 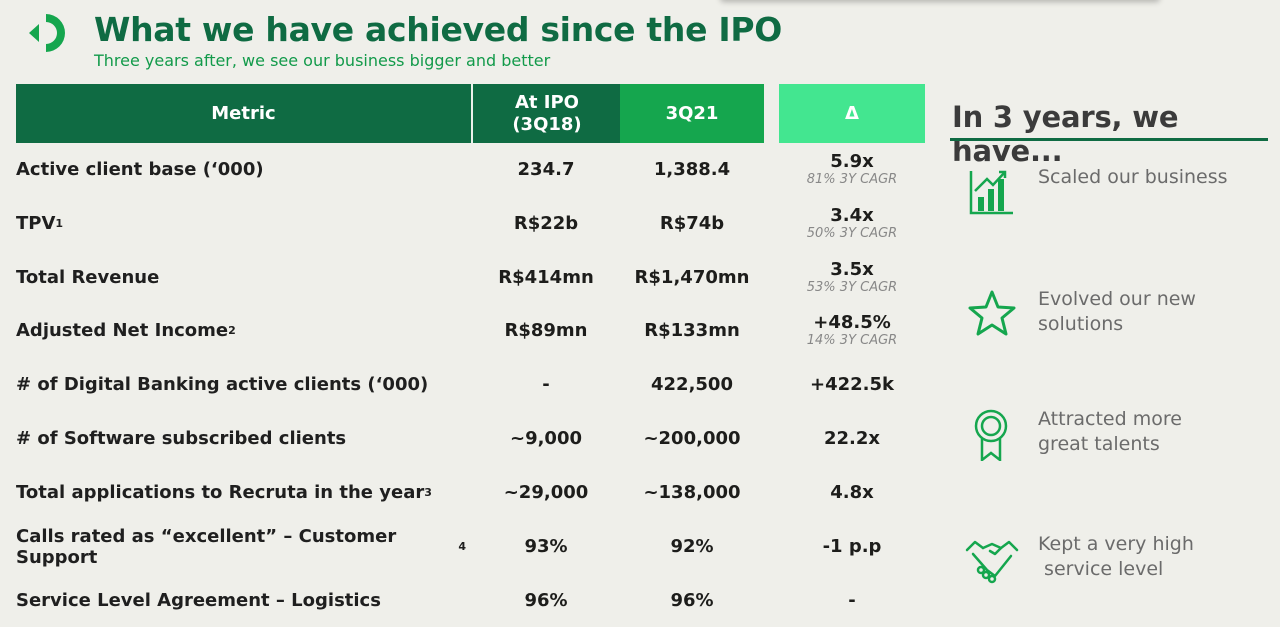 I want to click on delta-value: 4.8x, so click(x=852, y=492).